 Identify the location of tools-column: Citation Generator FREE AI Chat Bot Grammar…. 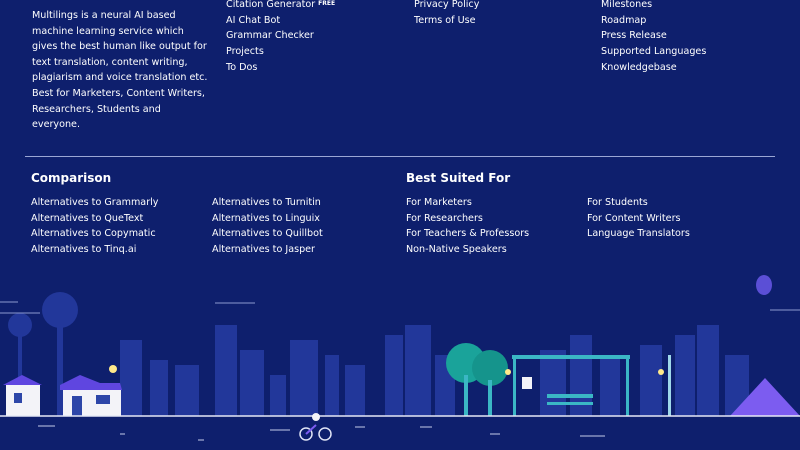
(280, 37).